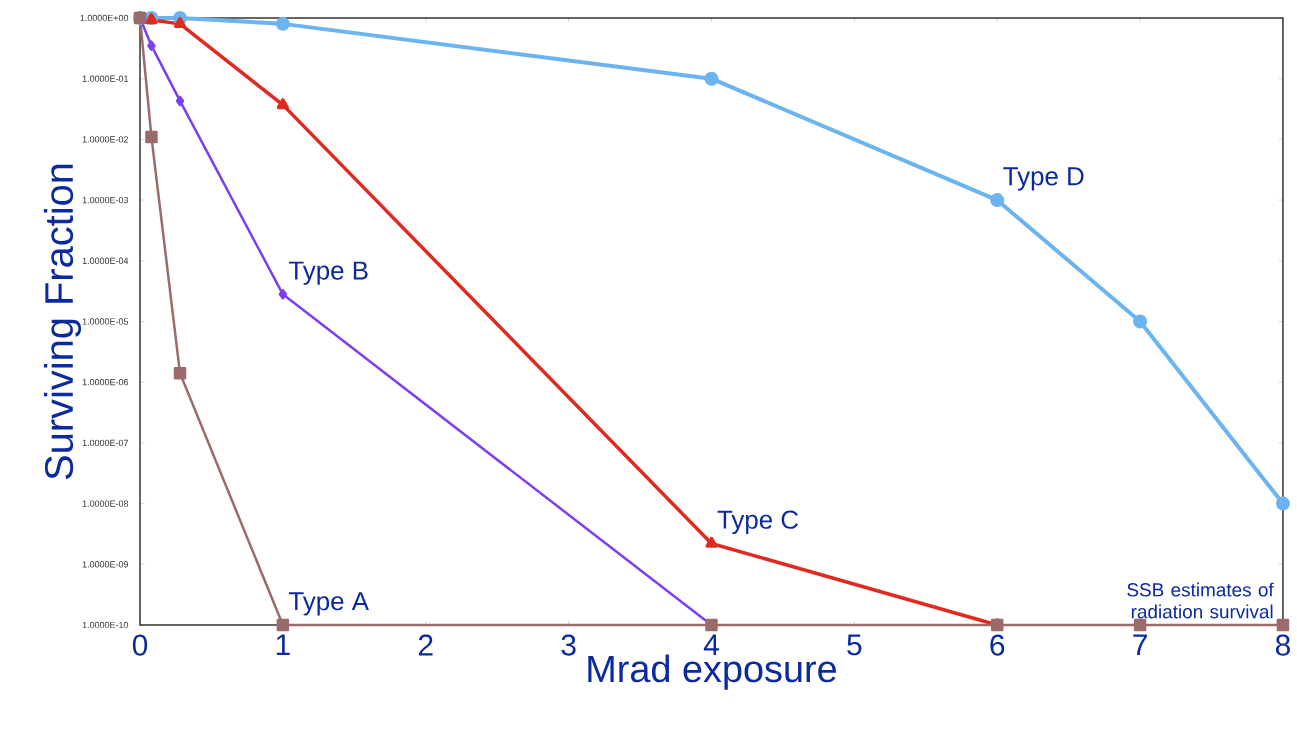 The image size is (1297, 734). Describe the element at coordinates (105, 321) in the screenshot. I see `y-tick-label: 1.0000E-05` at that location.